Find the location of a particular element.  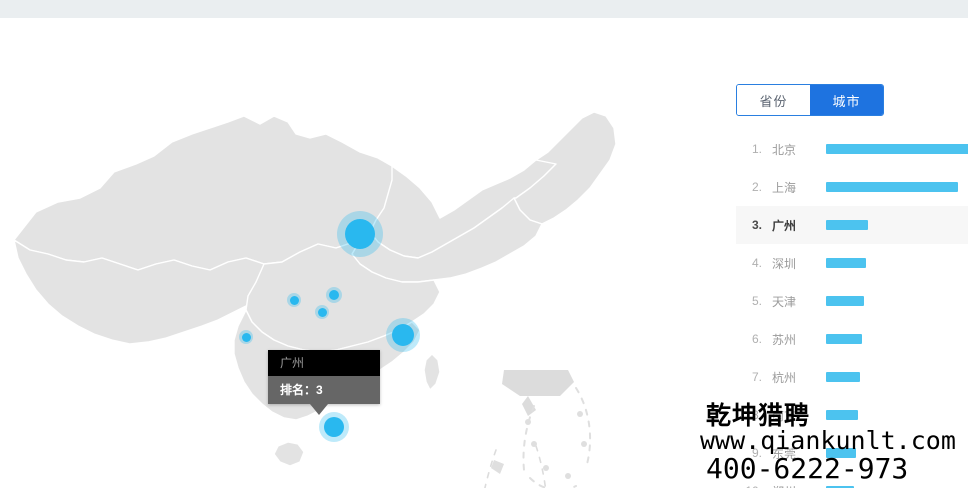

rank-row: 3. 广州 is located at coordinates (852, 225).